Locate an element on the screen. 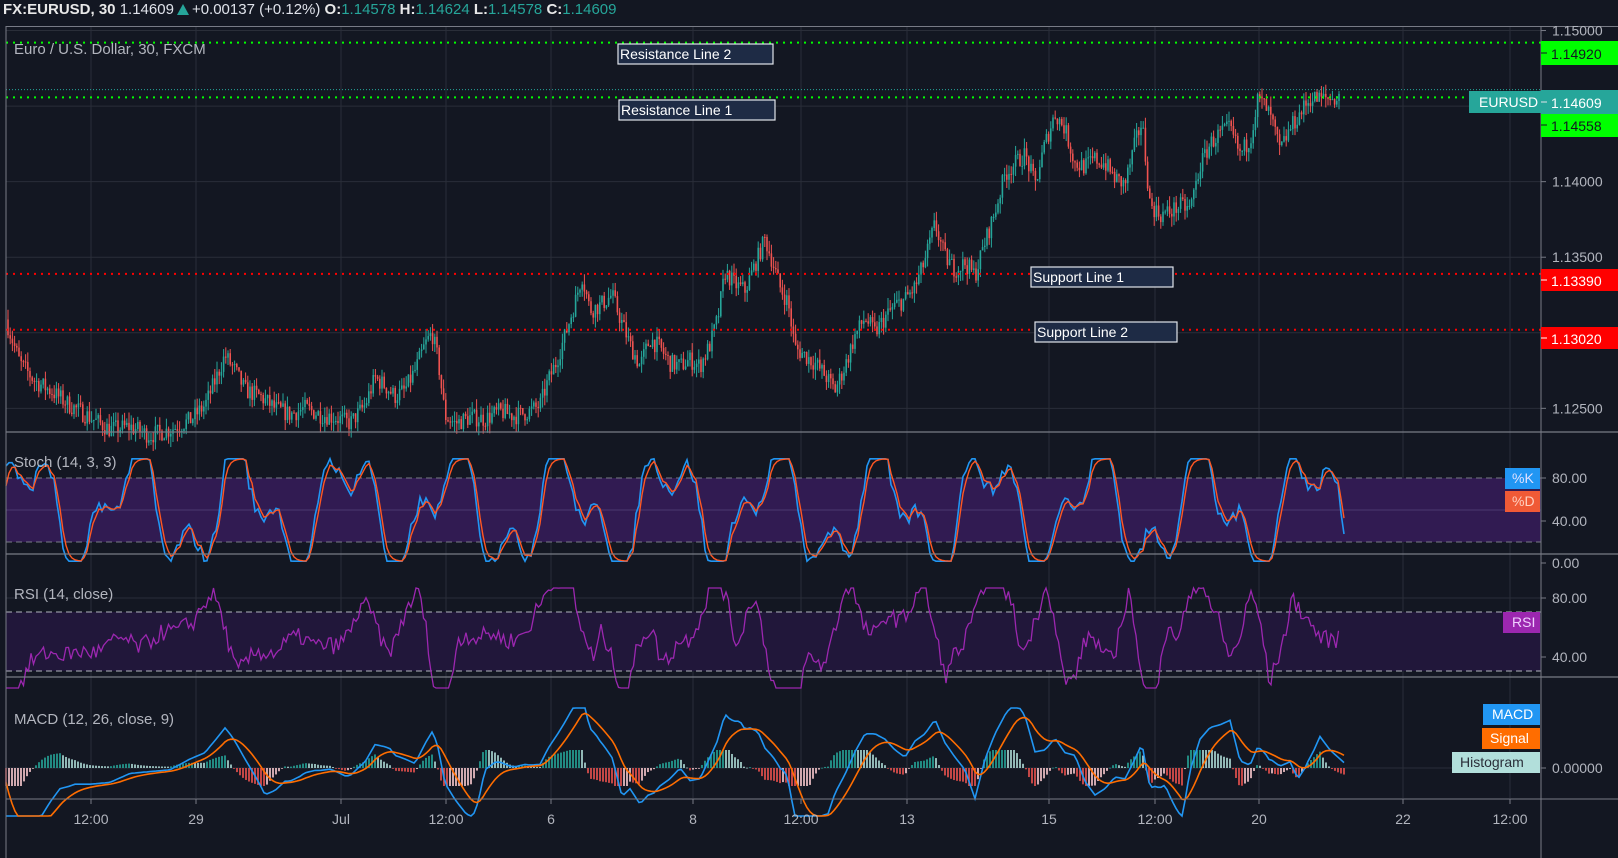  price-pane-title: Euro / U.S. Dollar, 30, FXCM is located at coordinates (110, 49).